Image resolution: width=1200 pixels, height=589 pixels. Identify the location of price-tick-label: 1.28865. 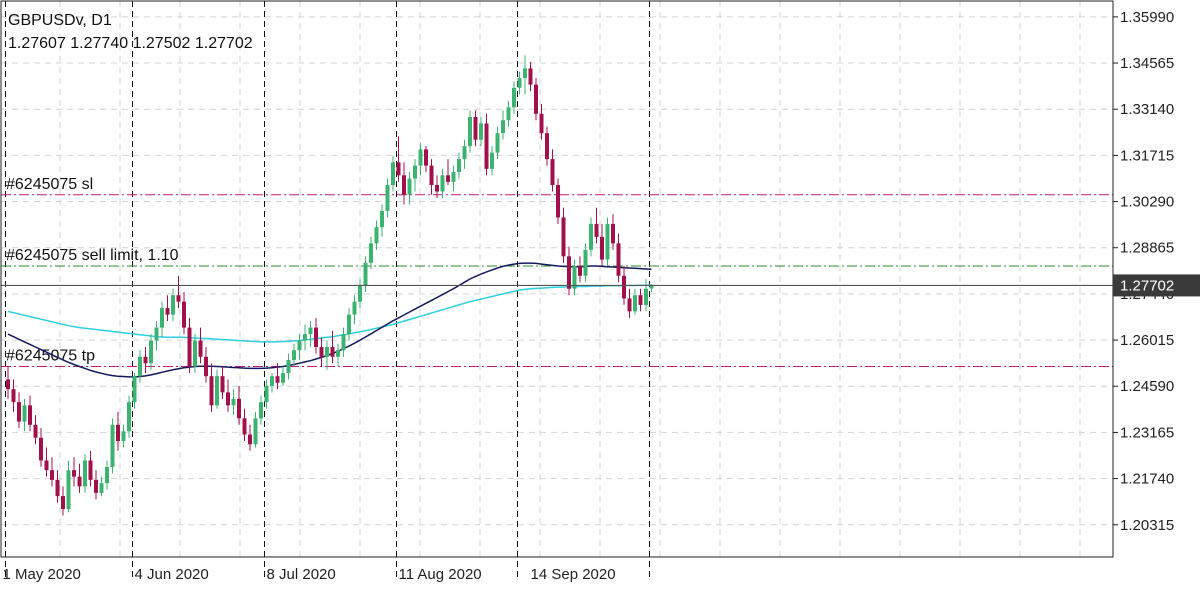
(1147, 248).